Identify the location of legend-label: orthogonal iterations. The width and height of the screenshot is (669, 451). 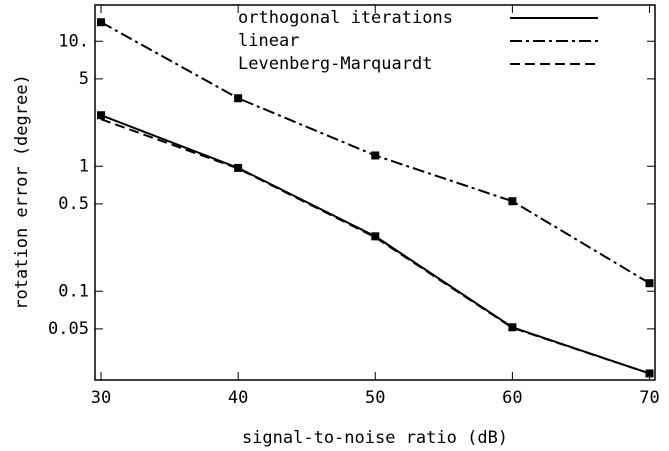
(345, 18).